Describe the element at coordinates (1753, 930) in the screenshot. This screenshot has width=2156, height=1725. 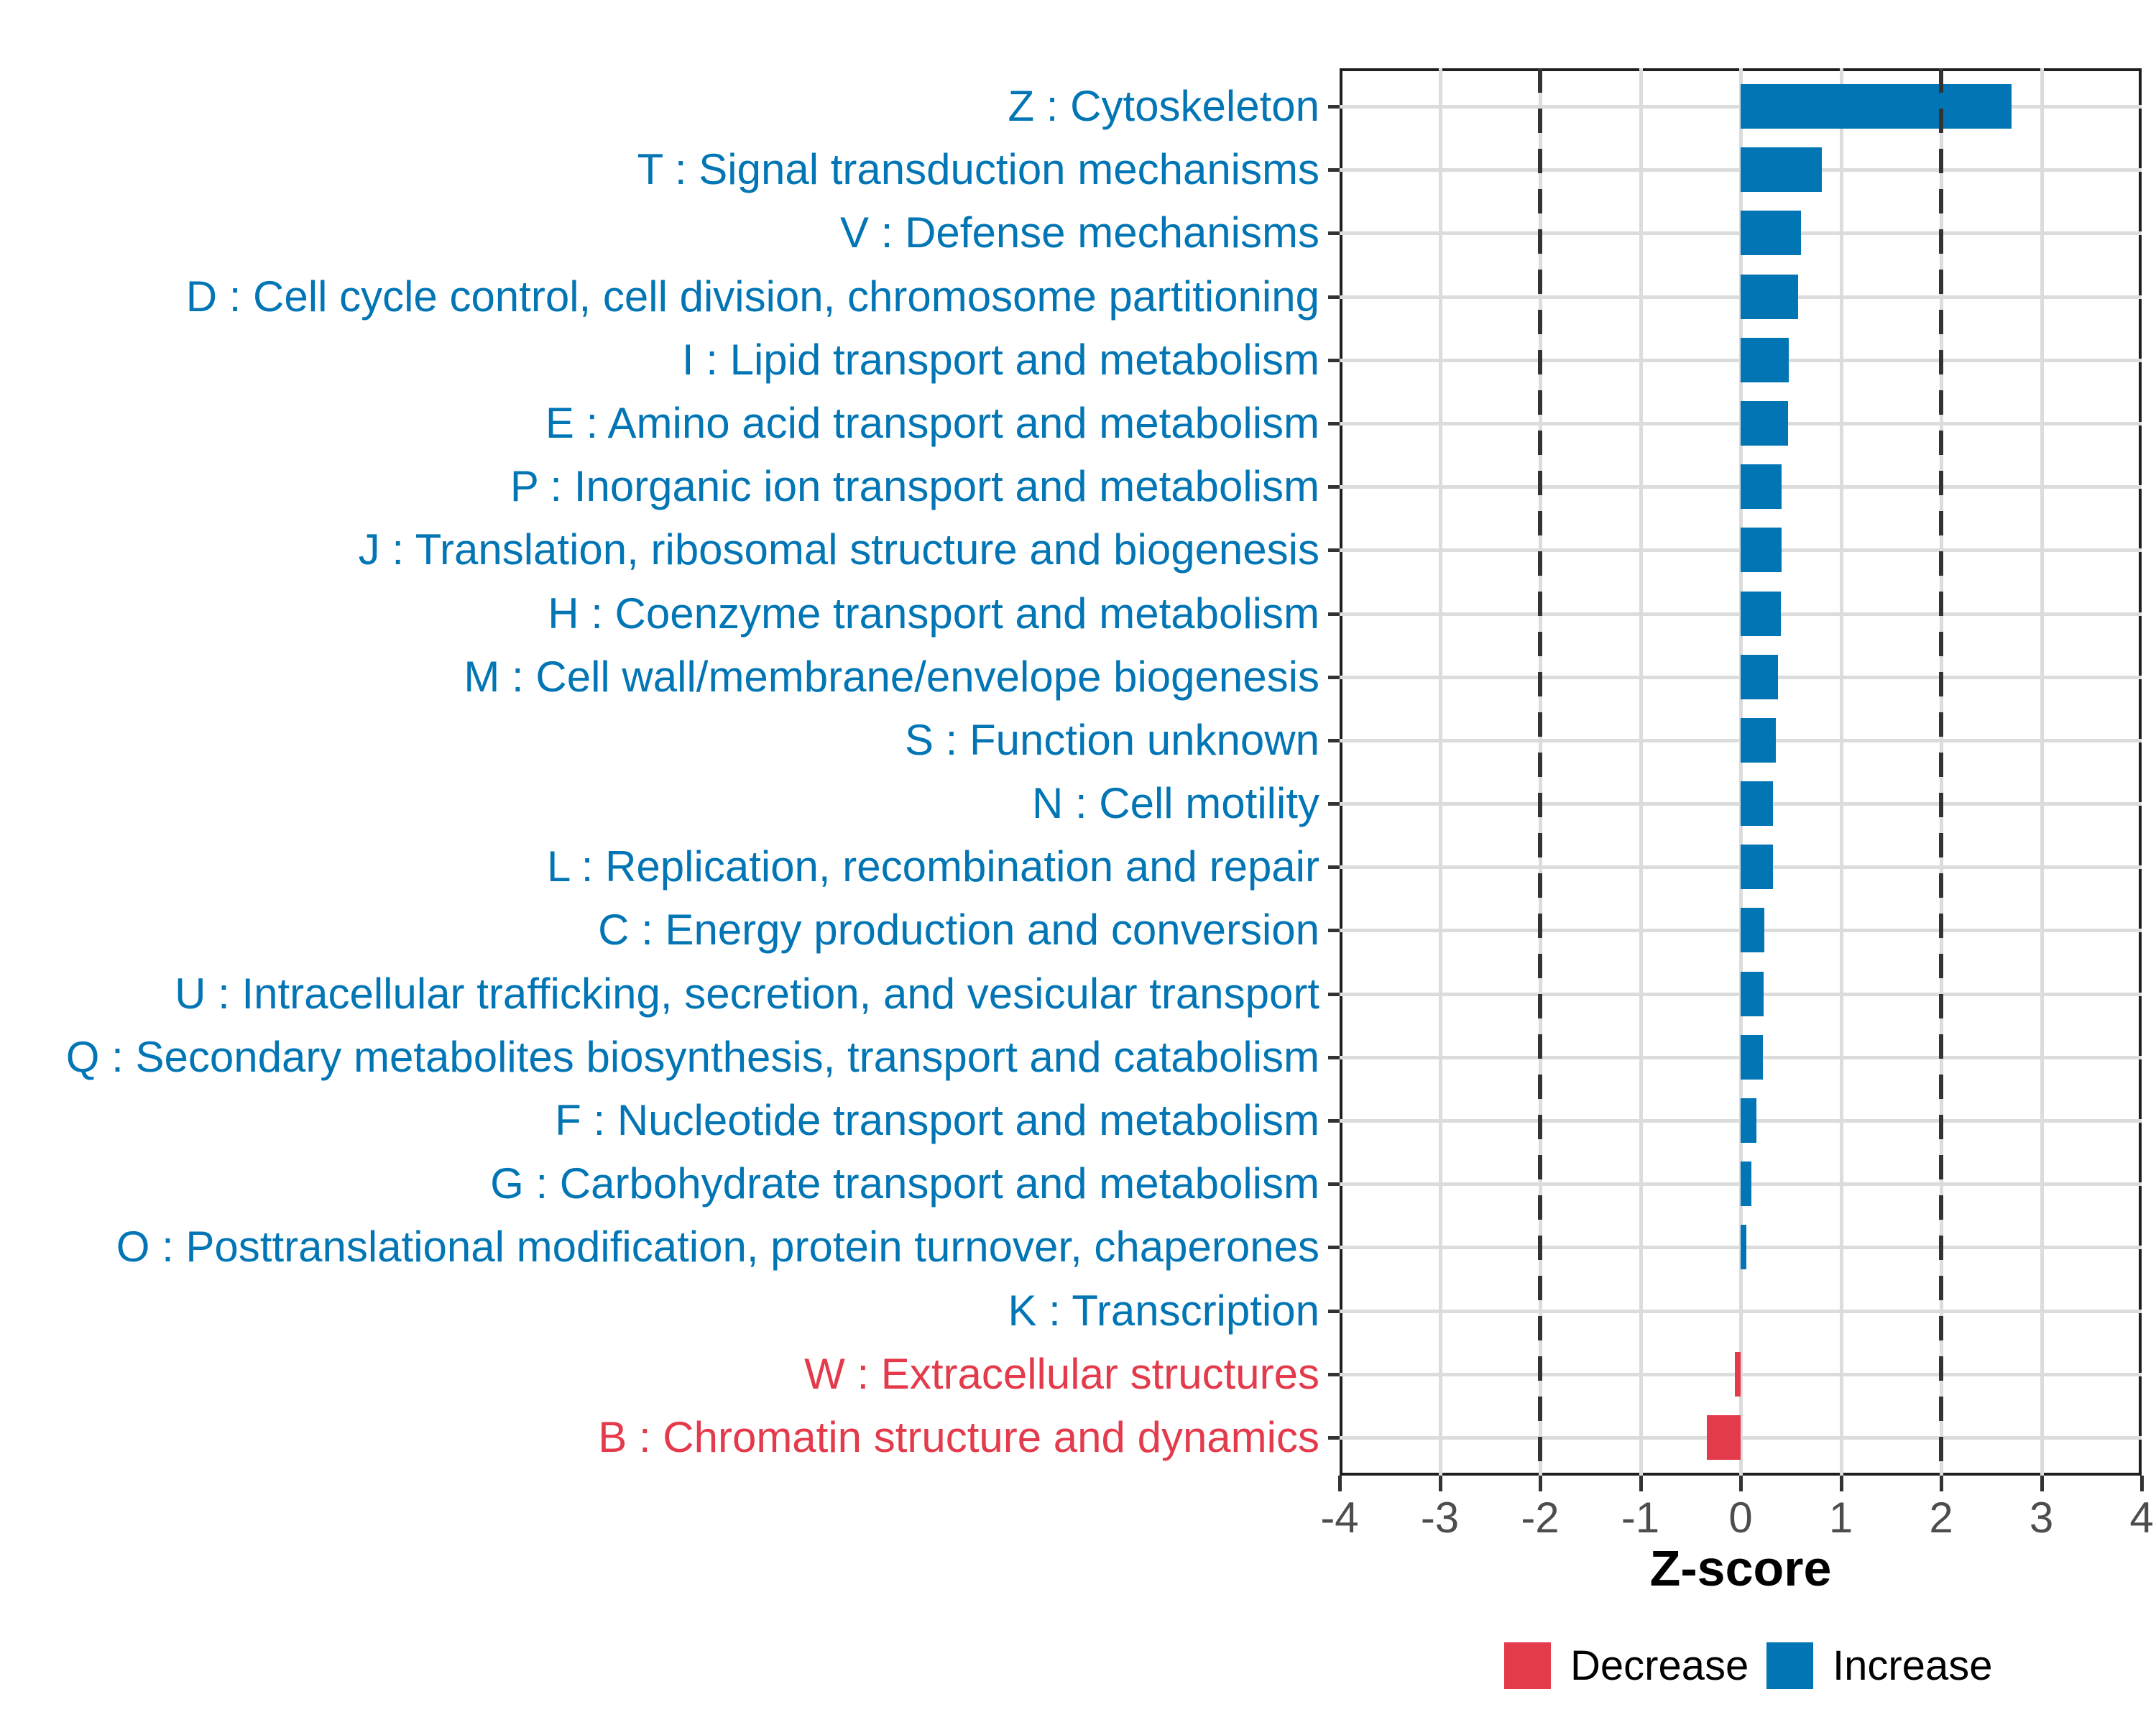
I see `bar-c` at that location.